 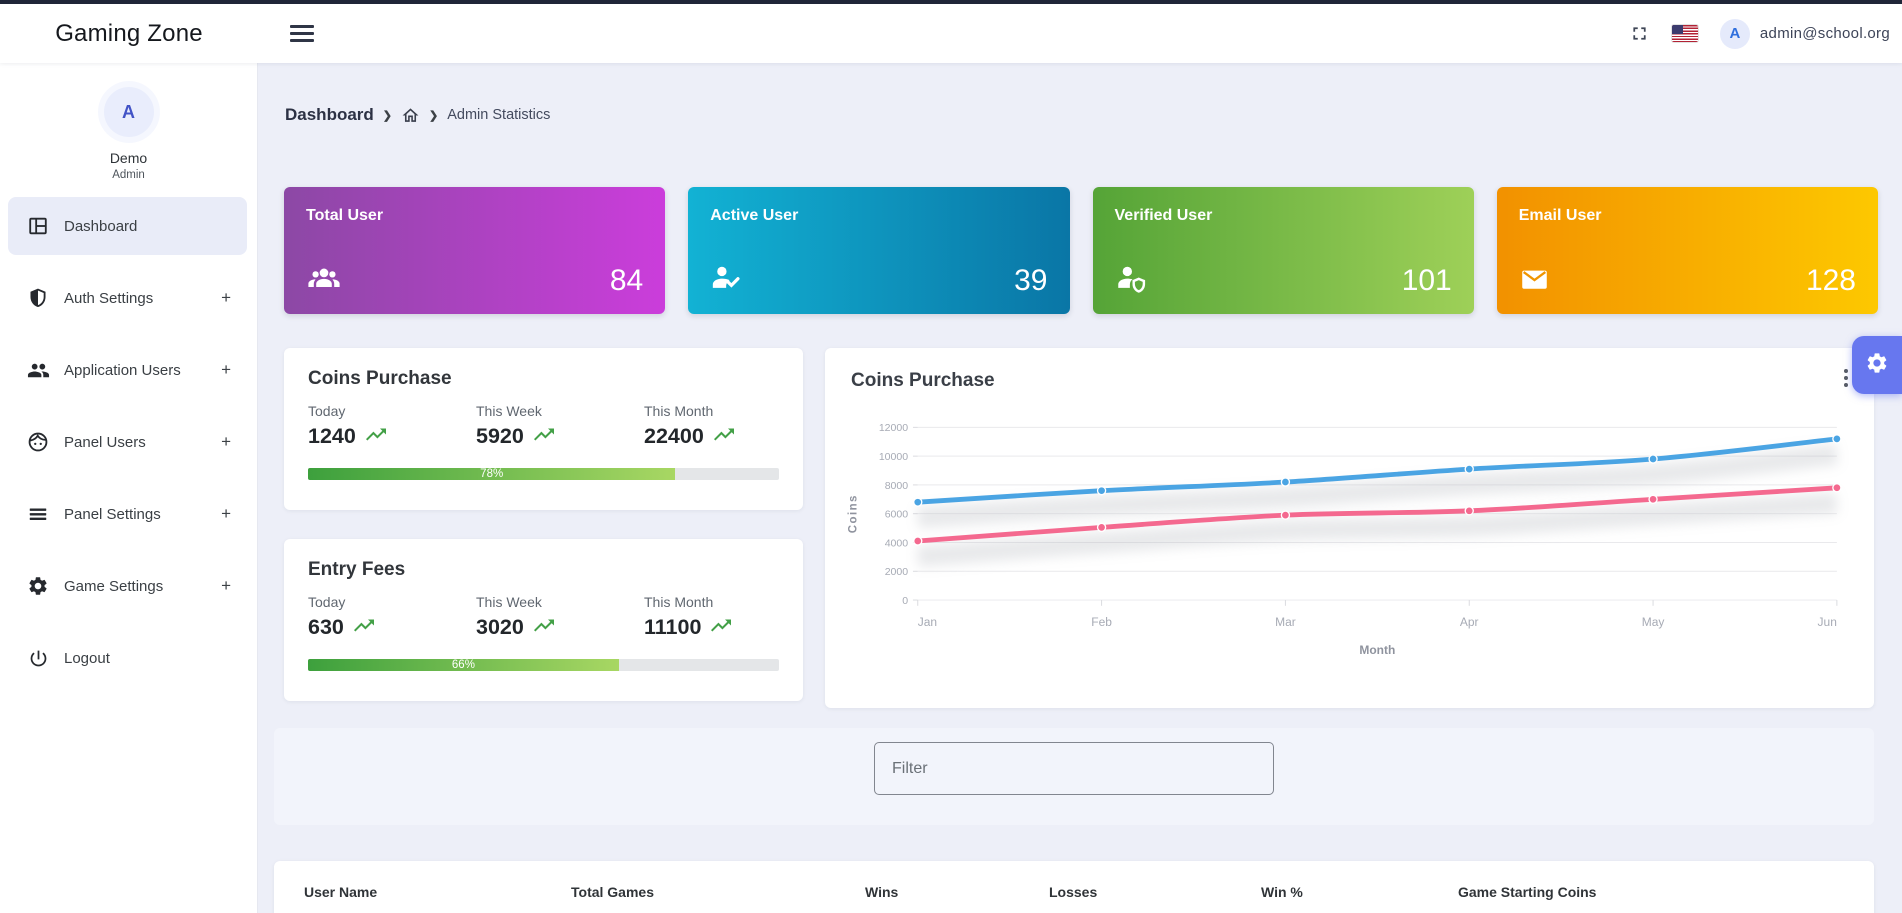 I want to click on settings-fab-button, so click(x=1877, y=365).